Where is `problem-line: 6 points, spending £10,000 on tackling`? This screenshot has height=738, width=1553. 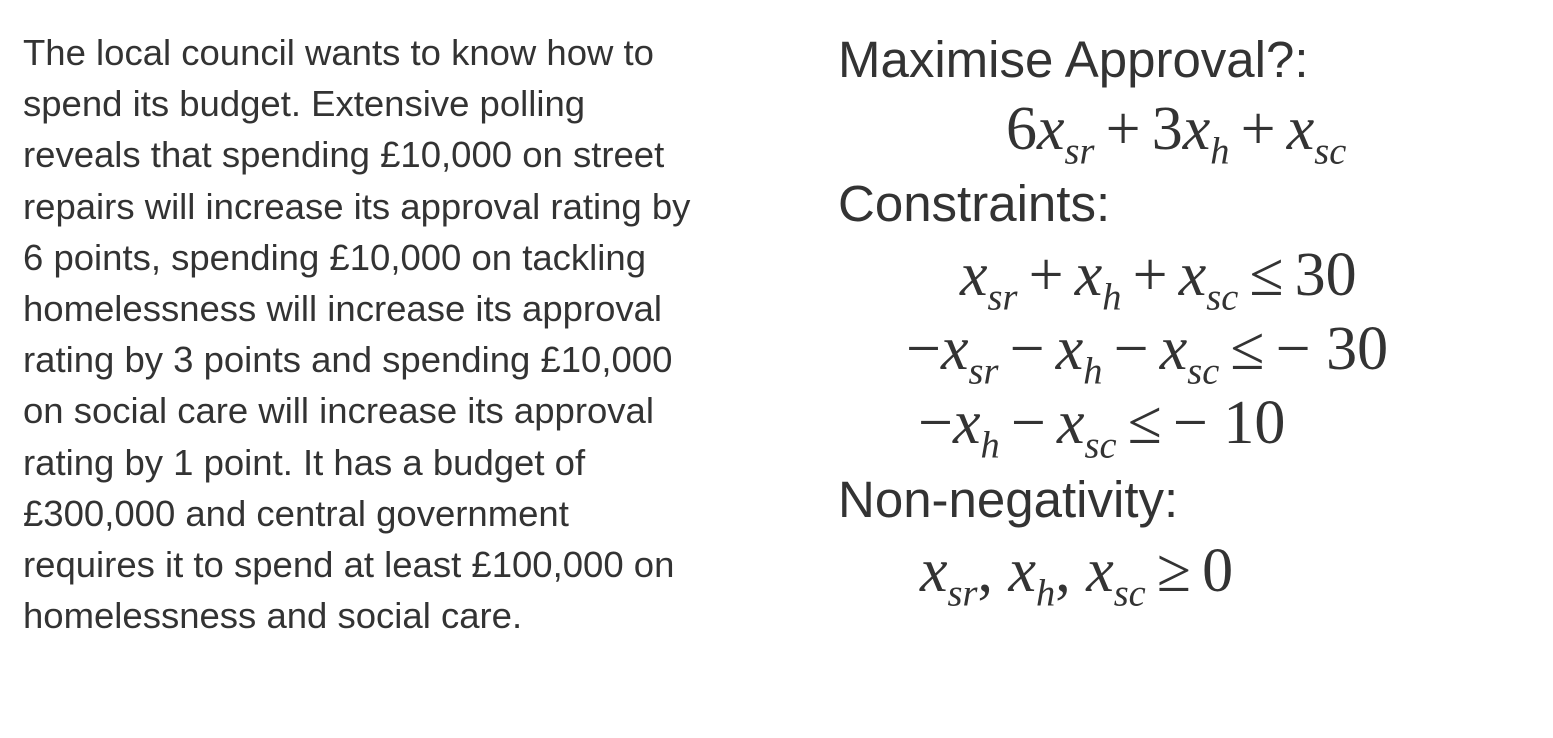 problem-line: 6 points, spending £10,000 on tackling is located at coordinates (334, 257).